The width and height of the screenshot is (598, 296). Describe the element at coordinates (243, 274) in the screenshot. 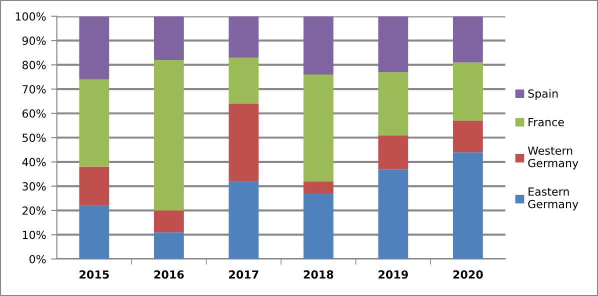

I see `x-tick-label: 2017` at that location.